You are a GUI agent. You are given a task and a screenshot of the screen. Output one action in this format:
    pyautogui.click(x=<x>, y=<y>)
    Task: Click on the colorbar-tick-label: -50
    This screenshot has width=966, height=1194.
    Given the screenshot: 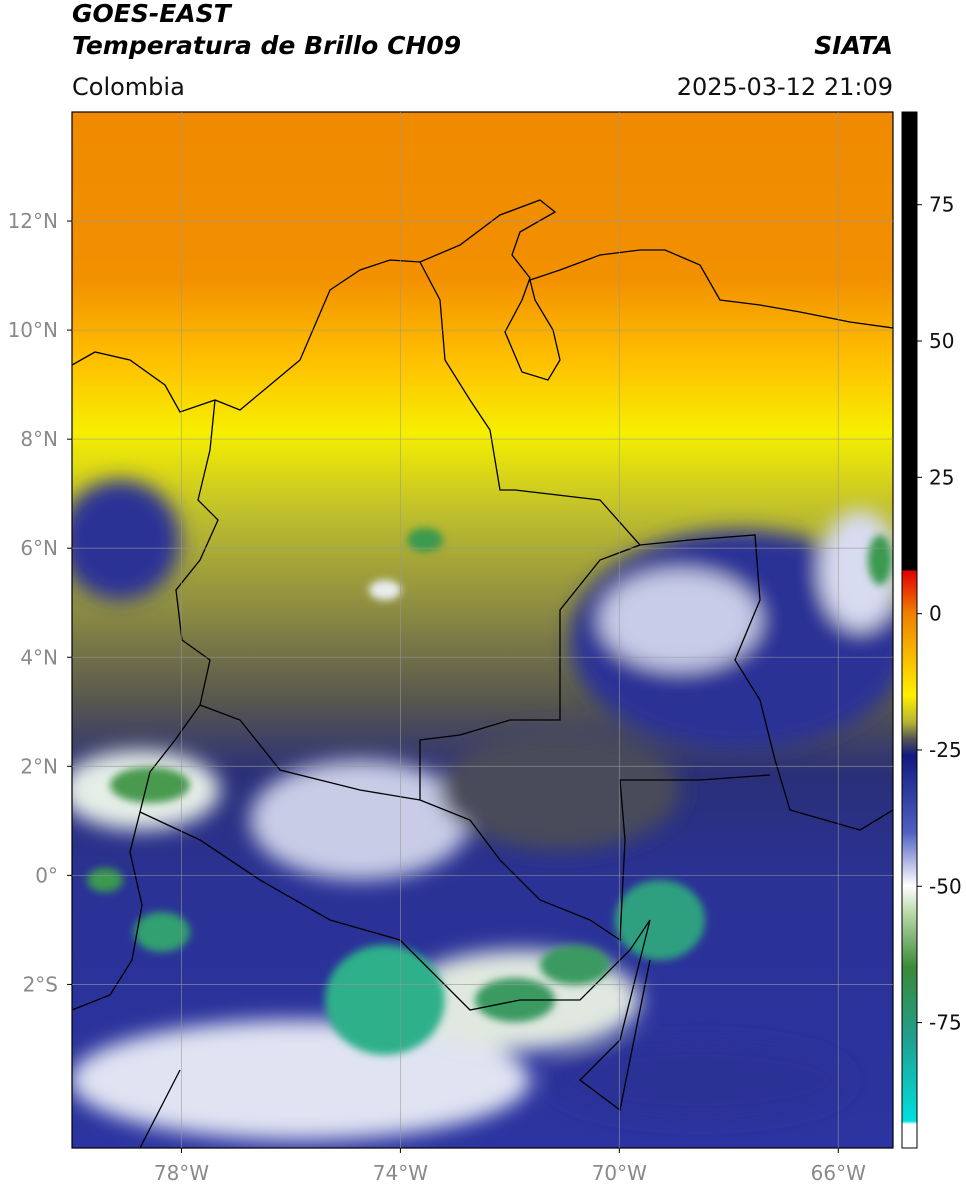 What is the action you would take?
    pyautogui.click(x=945, y=886)
    